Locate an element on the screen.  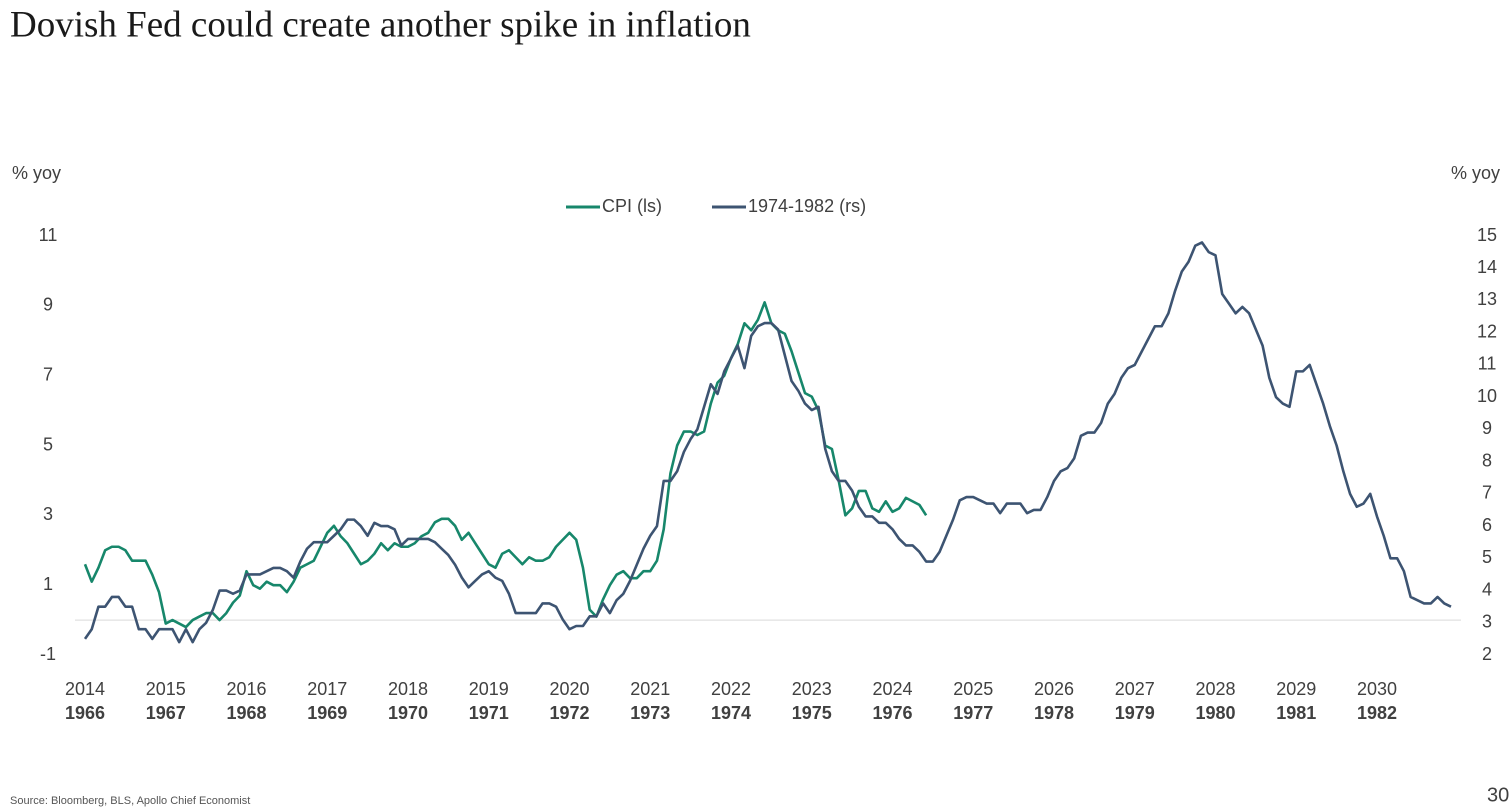
x2-tick-label: 1972 is located at coordinates (569, 713).